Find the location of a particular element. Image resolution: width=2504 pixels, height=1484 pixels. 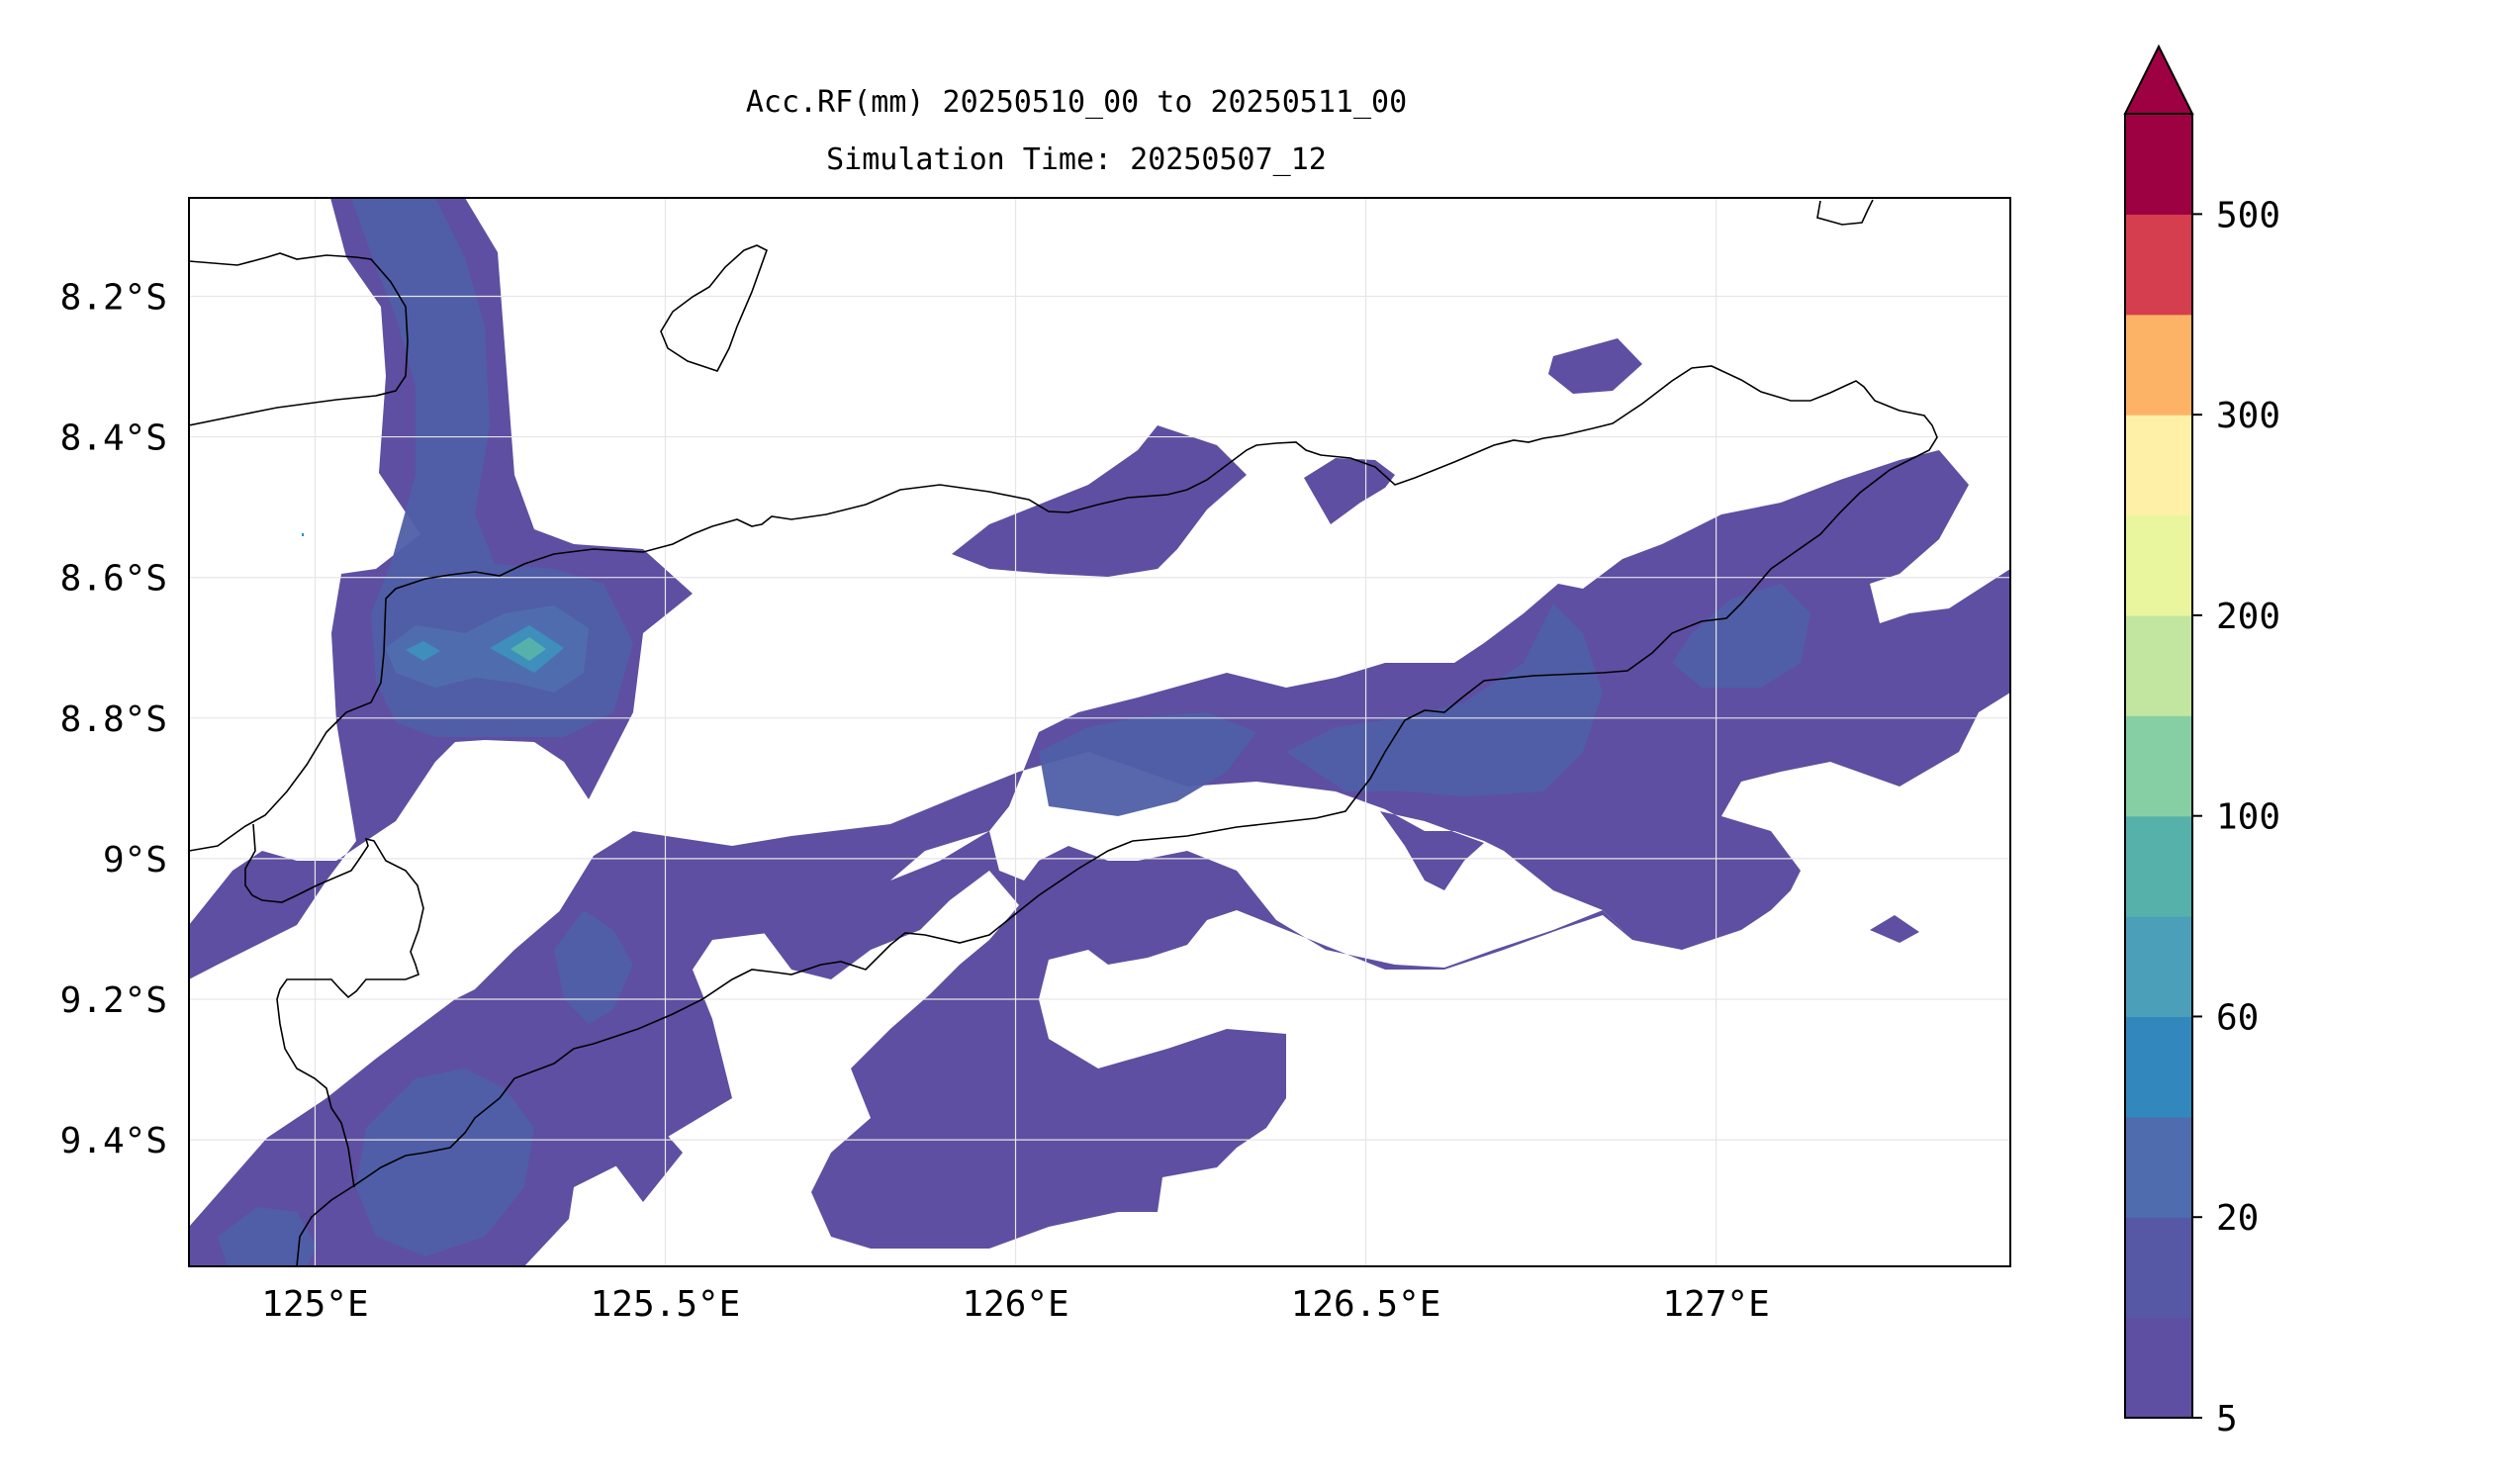

colorbar-tick-label: 5 is located at coordinates (2227, 1419).